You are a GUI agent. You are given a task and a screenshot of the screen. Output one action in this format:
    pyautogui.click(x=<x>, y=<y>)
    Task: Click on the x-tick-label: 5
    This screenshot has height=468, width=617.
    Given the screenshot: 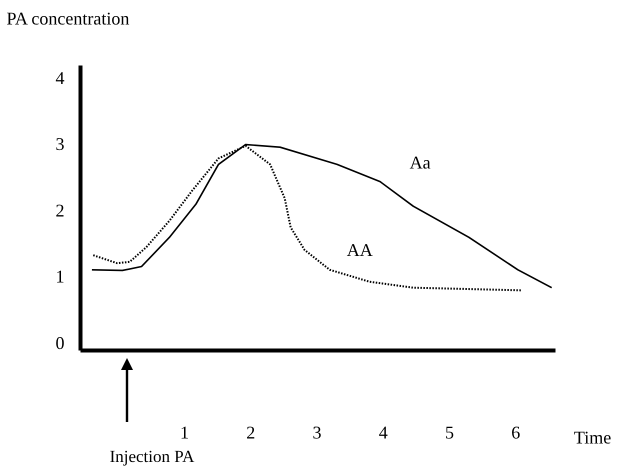 What is the action you would take?
    pyautogui.click(x=449, y=432)
    